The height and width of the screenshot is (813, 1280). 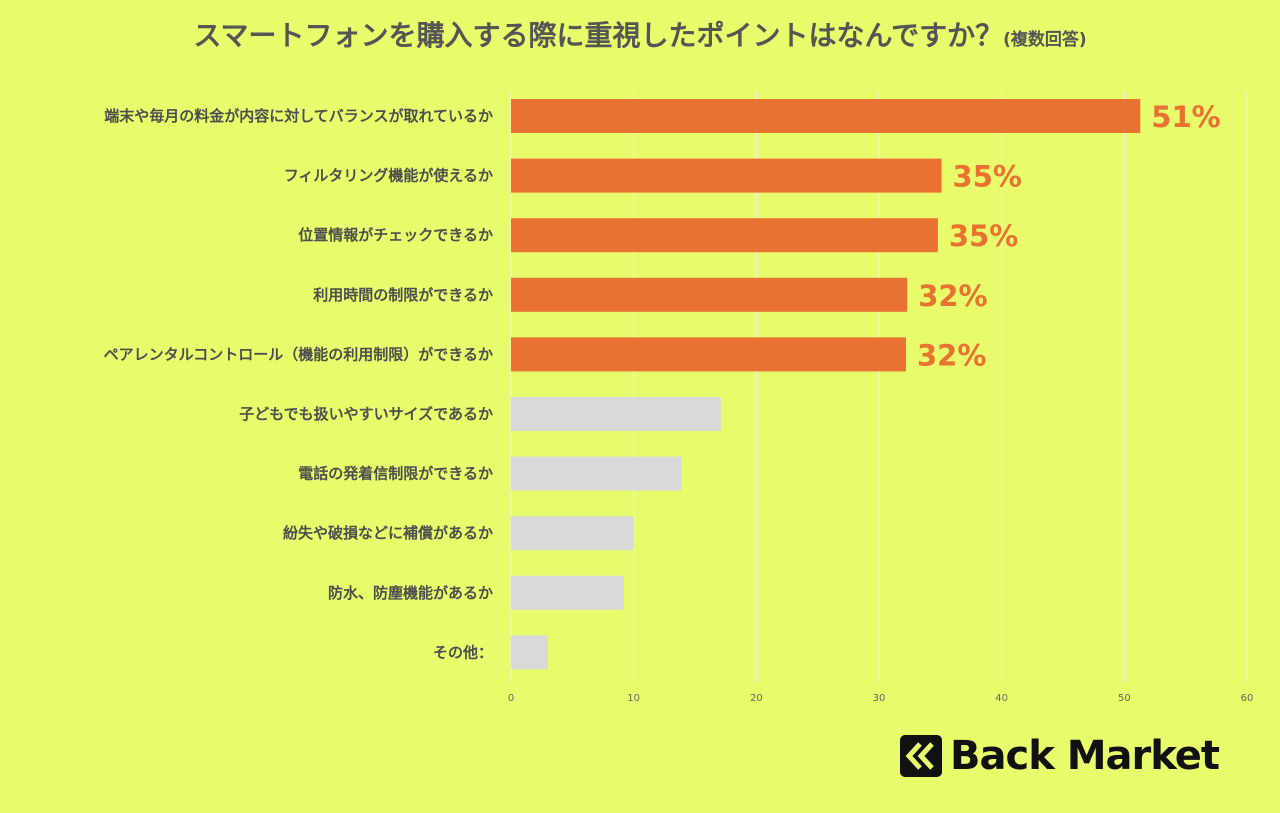 What do you see at coordinates (388, 533) in the screenshot?
I see `category-label: 紛失や破損などに補償があるか` at bounding box center [388, 533].